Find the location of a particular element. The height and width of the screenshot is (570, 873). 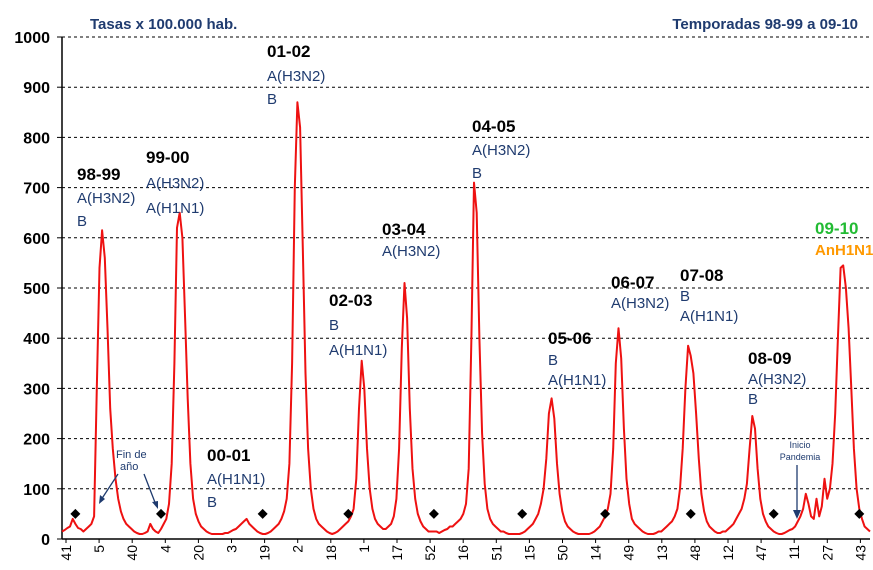

x-tick-label: 19 is located at coordinates (265, 553).